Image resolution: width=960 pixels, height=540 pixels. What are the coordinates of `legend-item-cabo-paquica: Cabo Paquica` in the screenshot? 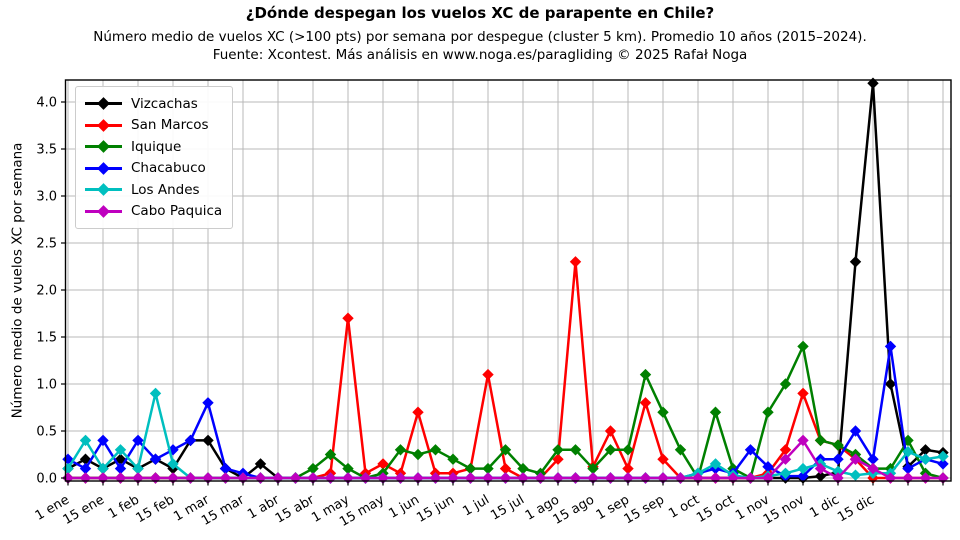 It's located at (153, 212).